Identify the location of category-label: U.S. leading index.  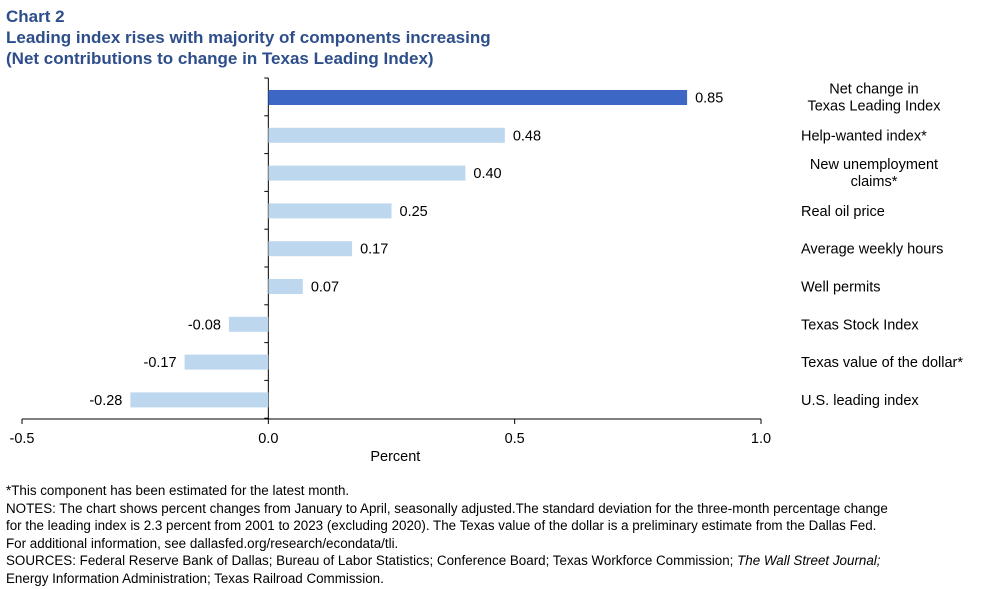
(860, 401).